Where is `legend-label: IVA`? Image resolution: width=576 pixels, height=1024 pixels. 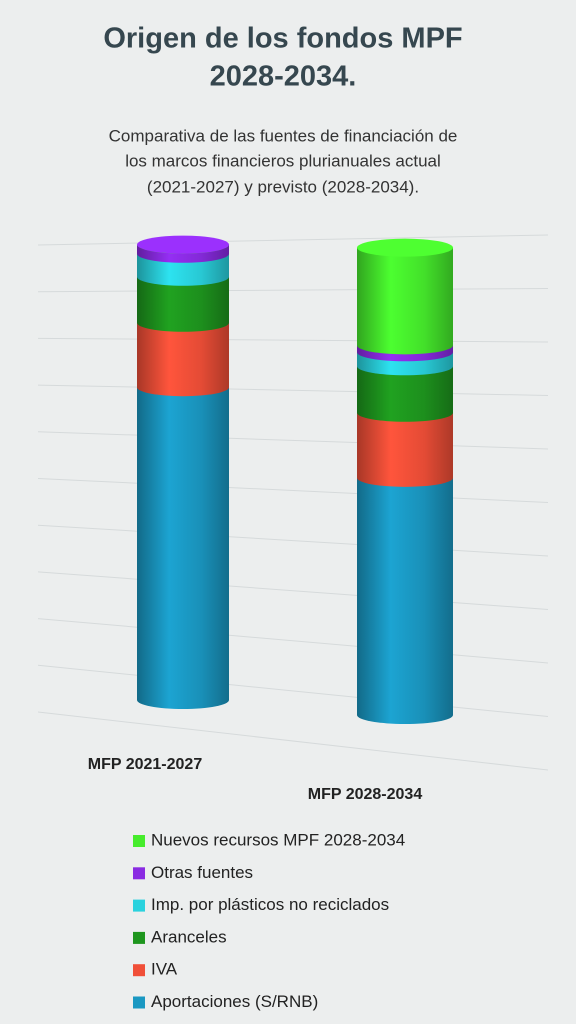 legend-label: IVA is located at coordinates (164, 969).